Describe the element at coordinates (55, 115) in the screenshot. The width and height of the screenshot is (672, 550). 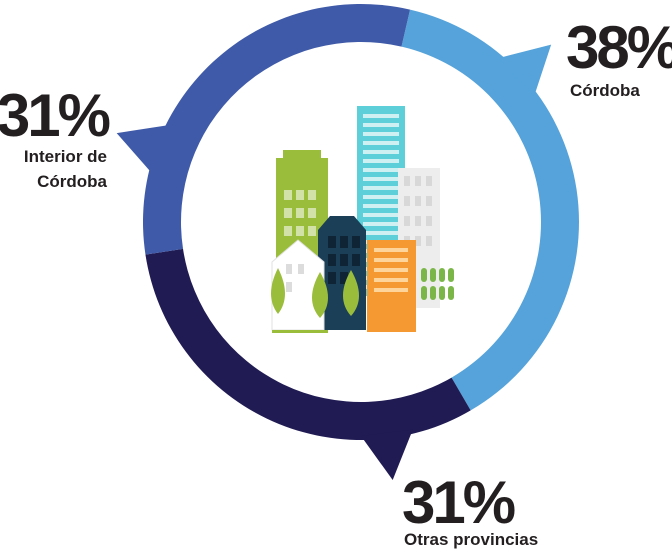
I see `value-label-interior: 31%` at that location.